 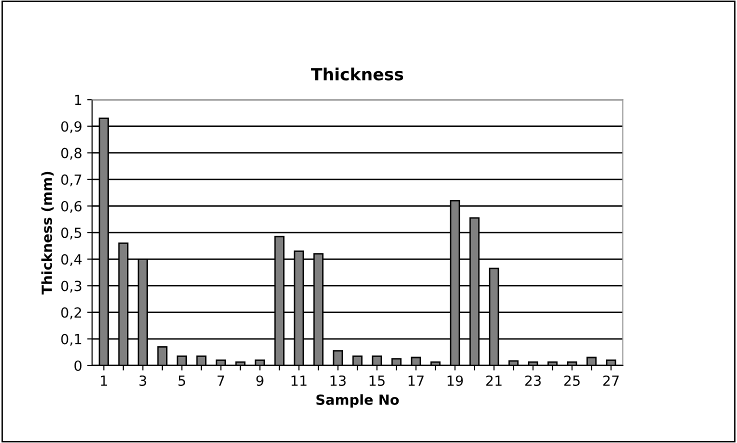 I want to click on y-tick-label: 0,2, so click(x=71, y=313).